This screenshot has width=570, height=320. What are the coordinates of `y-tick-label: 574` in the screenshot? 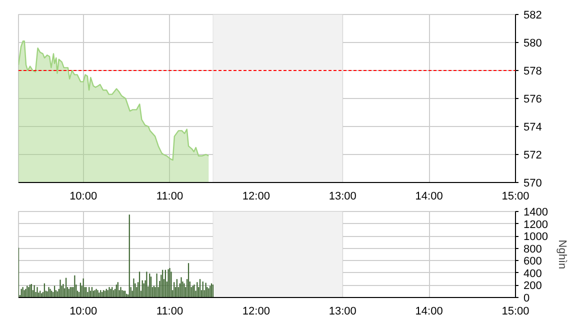 It's located at (533, 128).